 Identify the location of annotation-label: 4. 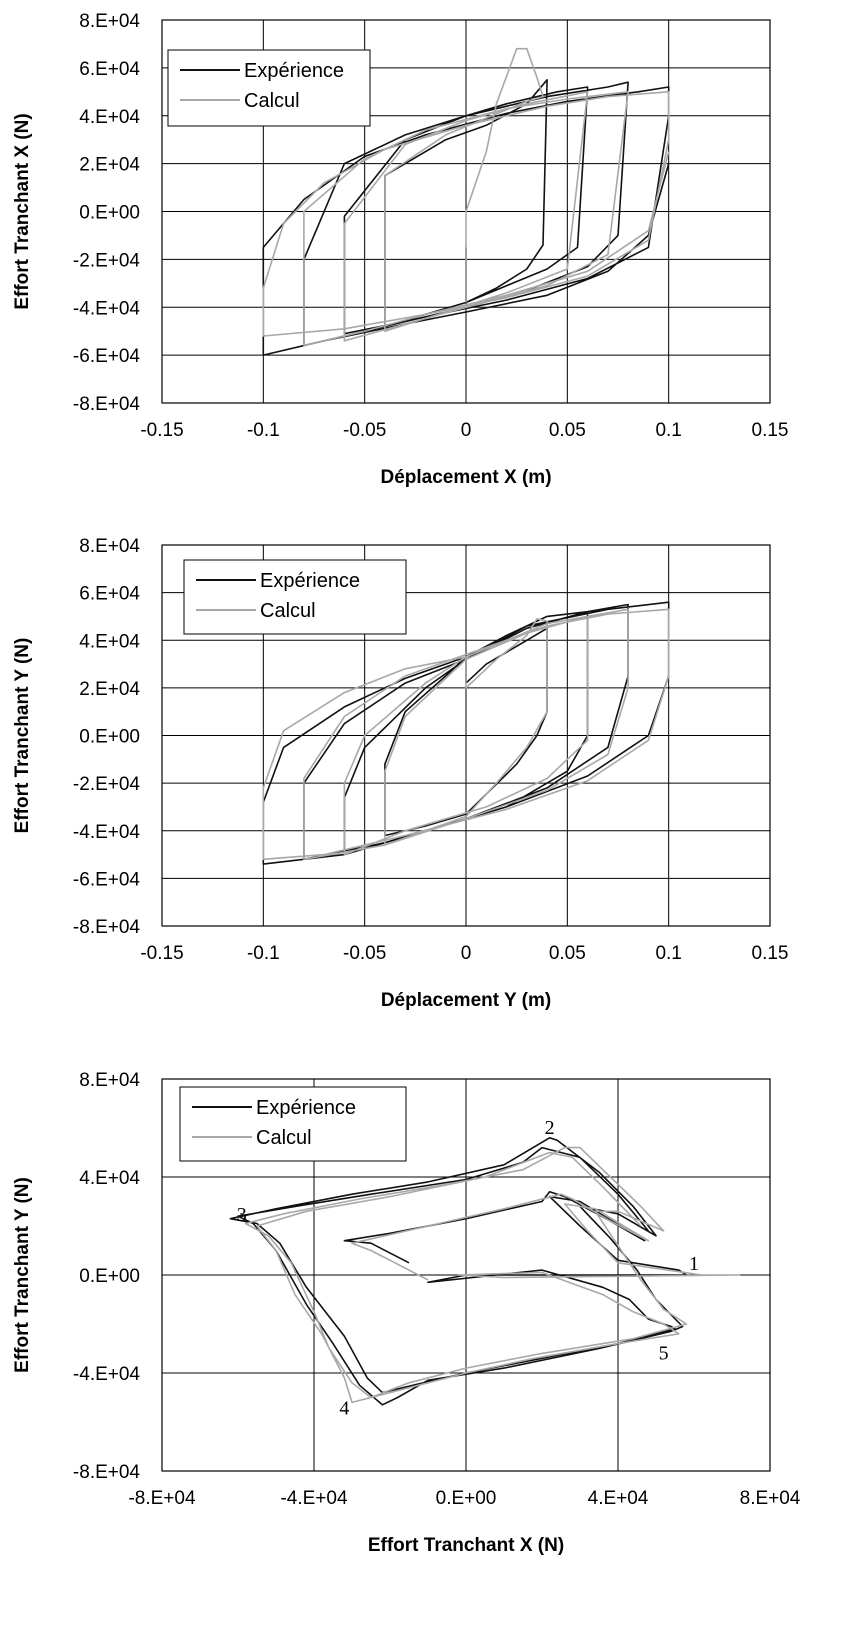
(344, 1409).